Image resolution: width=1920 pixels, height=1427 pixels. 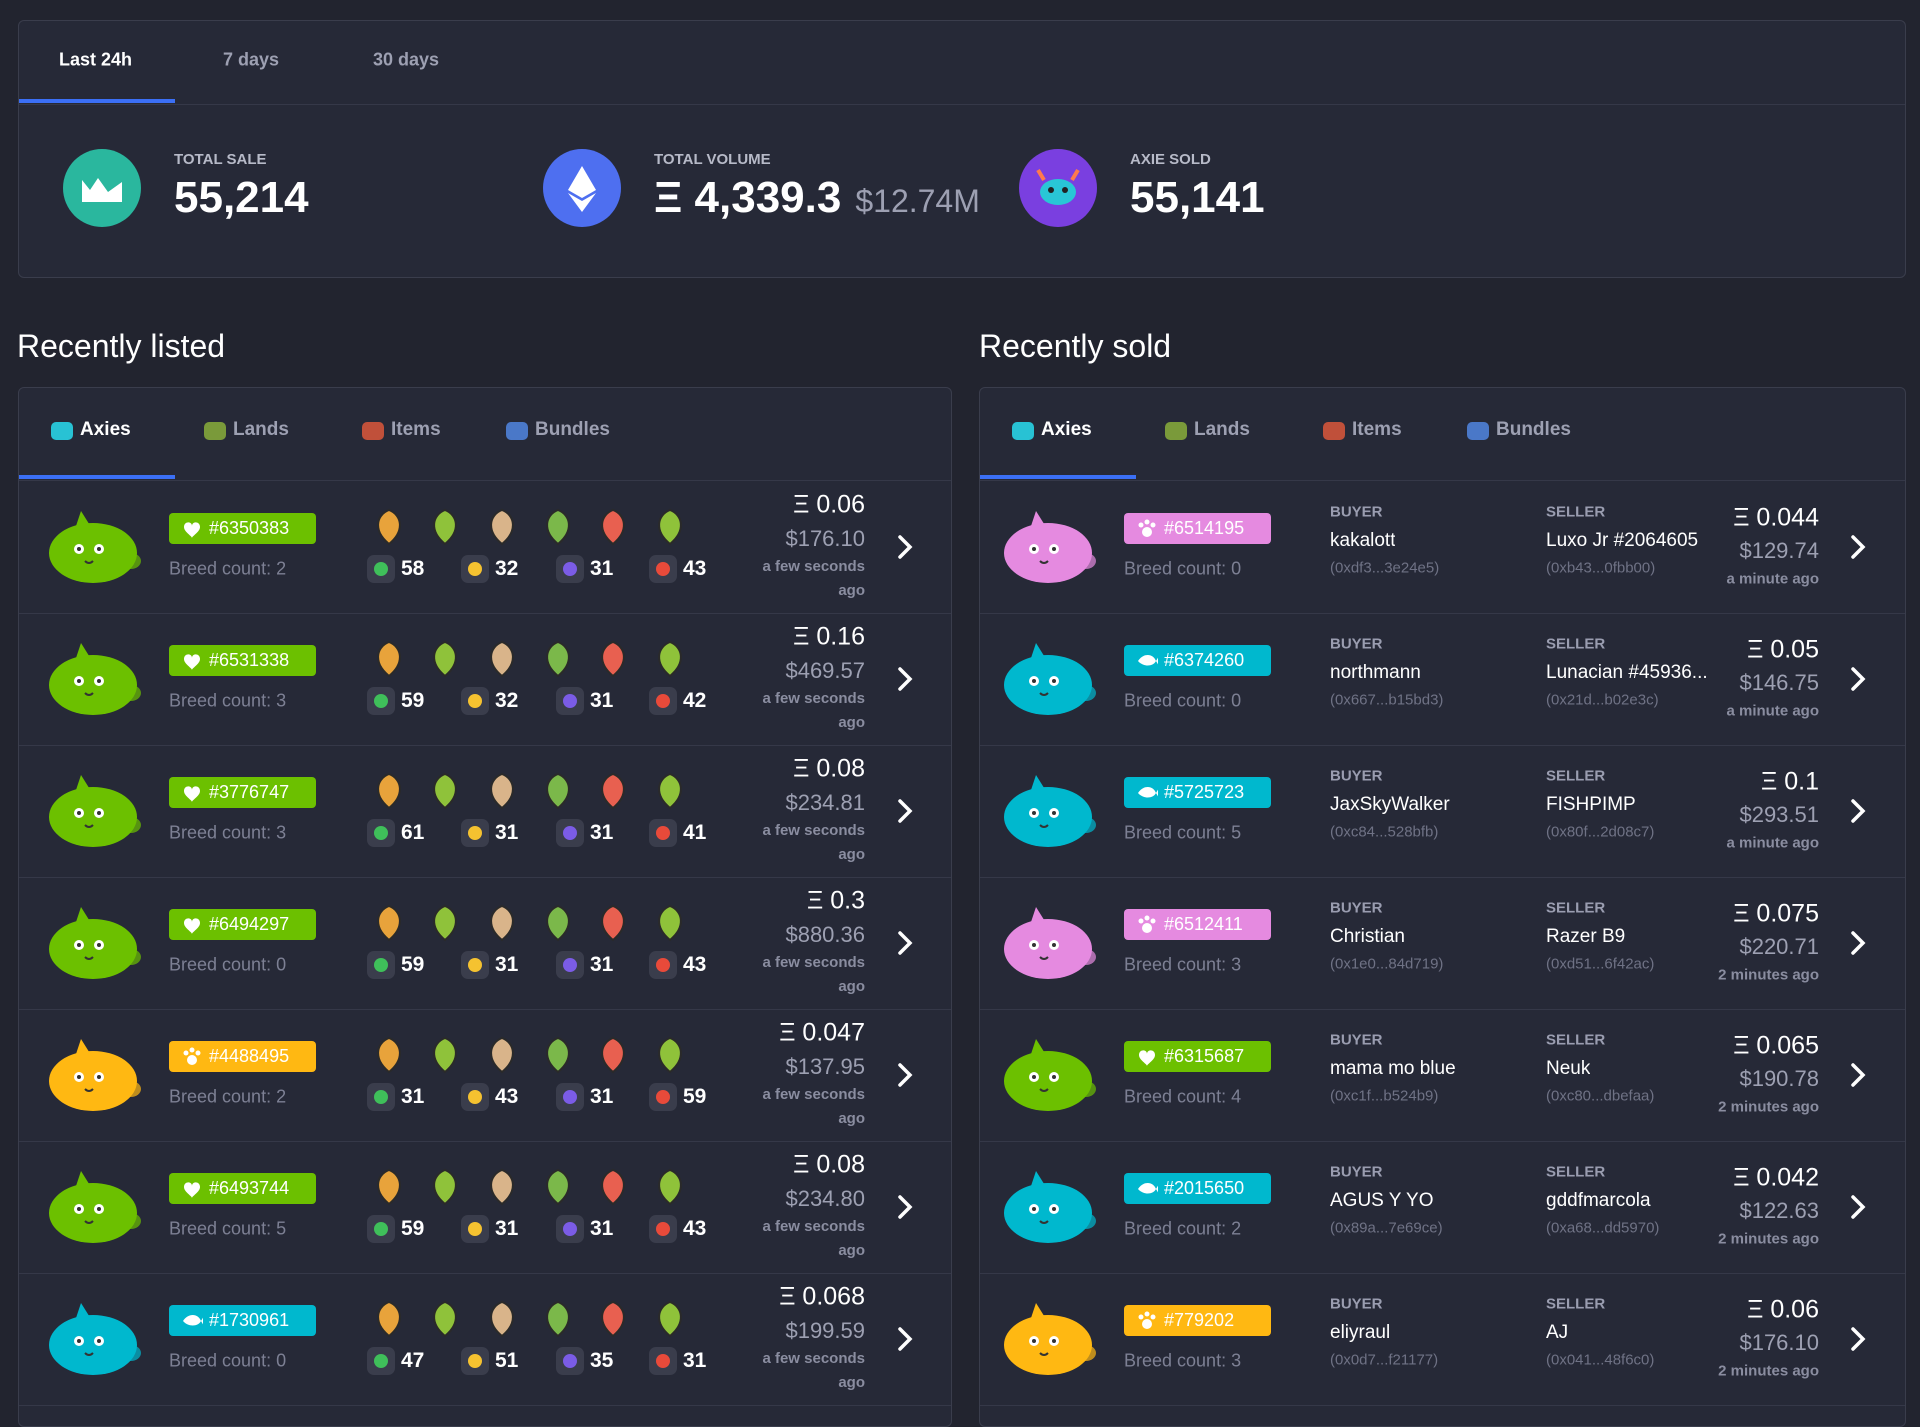 What do you see at coordinates (1600, 832) in the screenshot?
I see `seller-address: (0x80f...2d08c7)` at bounding box center [1600, 832].